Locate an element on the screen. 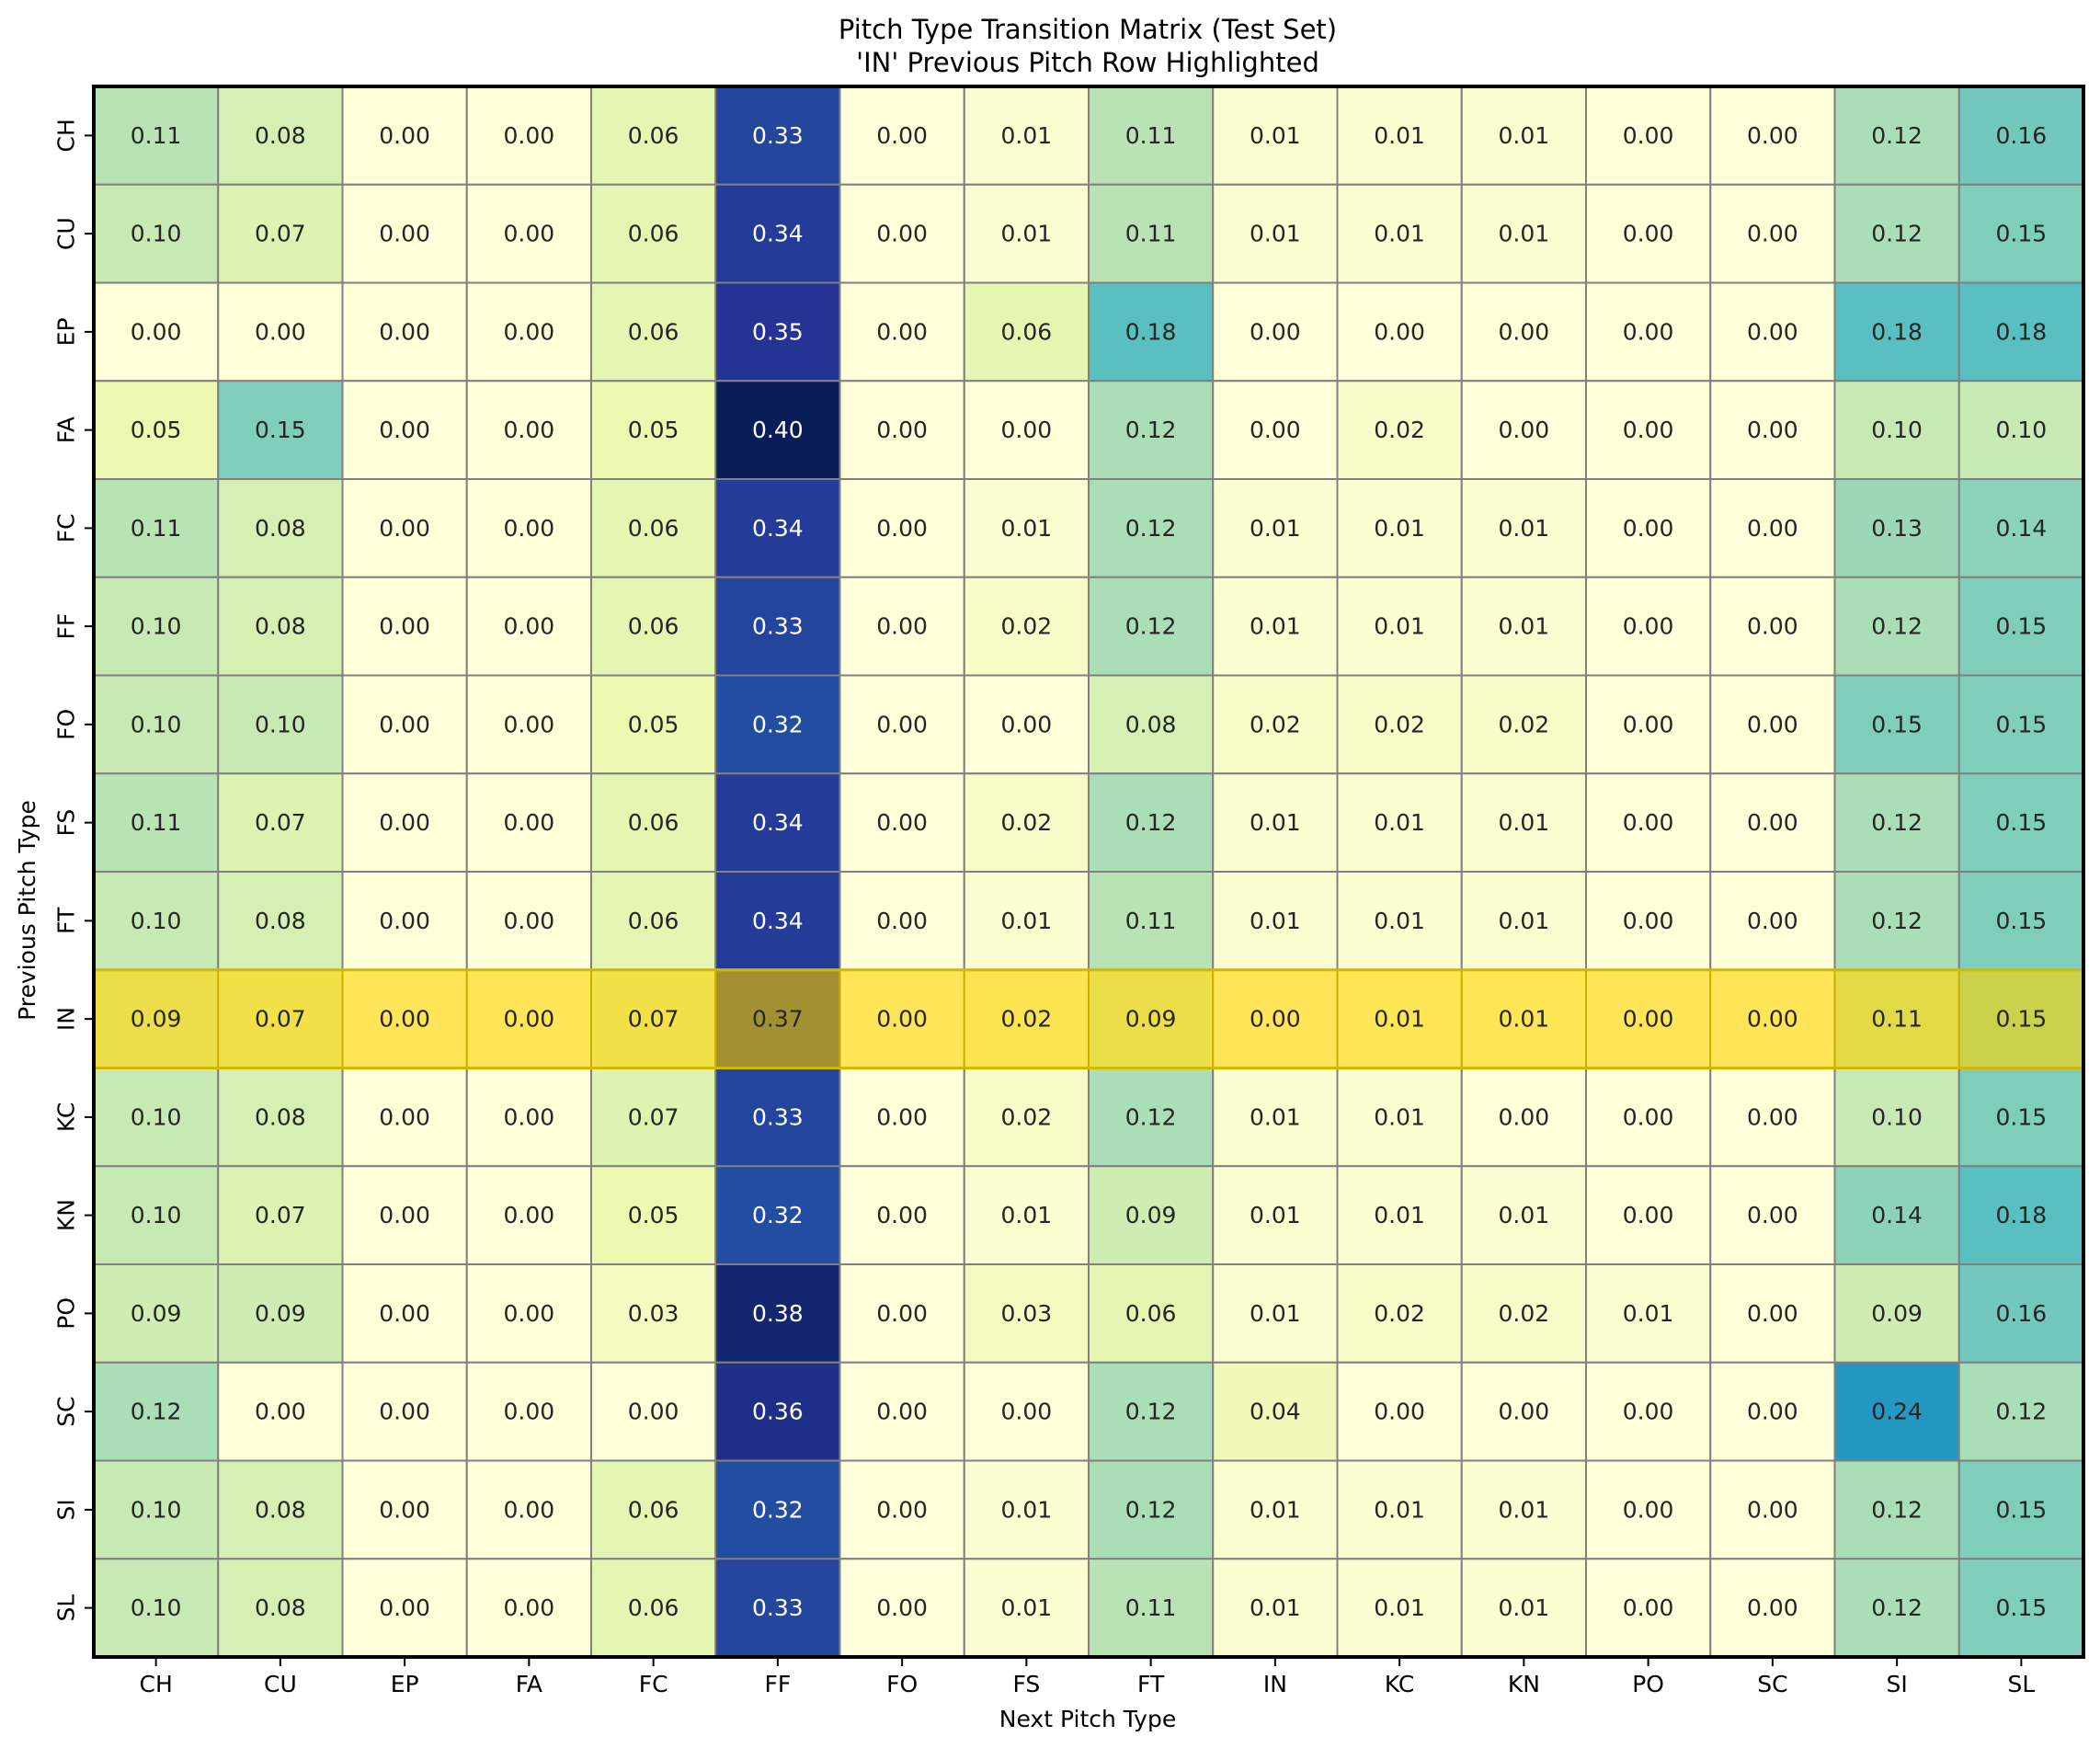 Image resolution: width=2100 pixels, height=1748 pixels. heatmap-cell-KC-CH is located at coordinates (156, 1117).